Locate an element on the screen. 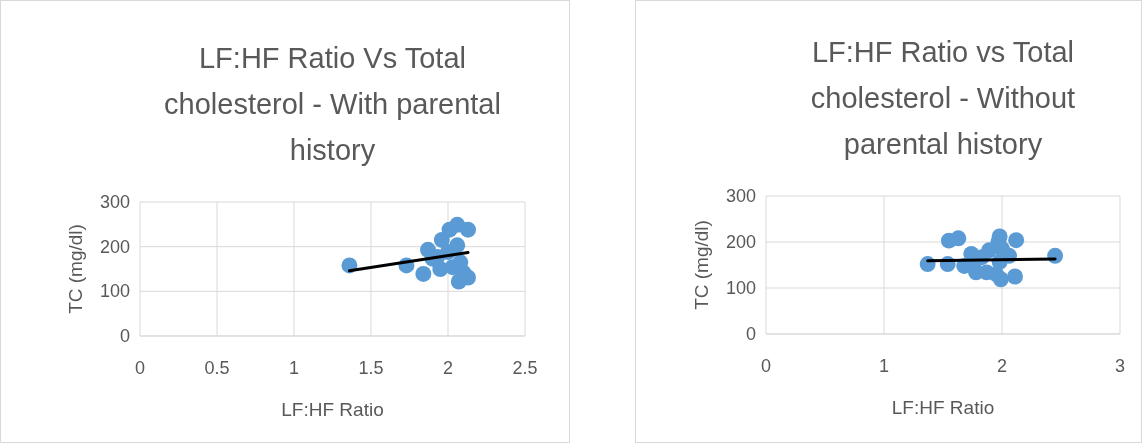 This screenshot has height=445, width=1142. x-tick-label: 1.5 is located at coordinates (371, 368).